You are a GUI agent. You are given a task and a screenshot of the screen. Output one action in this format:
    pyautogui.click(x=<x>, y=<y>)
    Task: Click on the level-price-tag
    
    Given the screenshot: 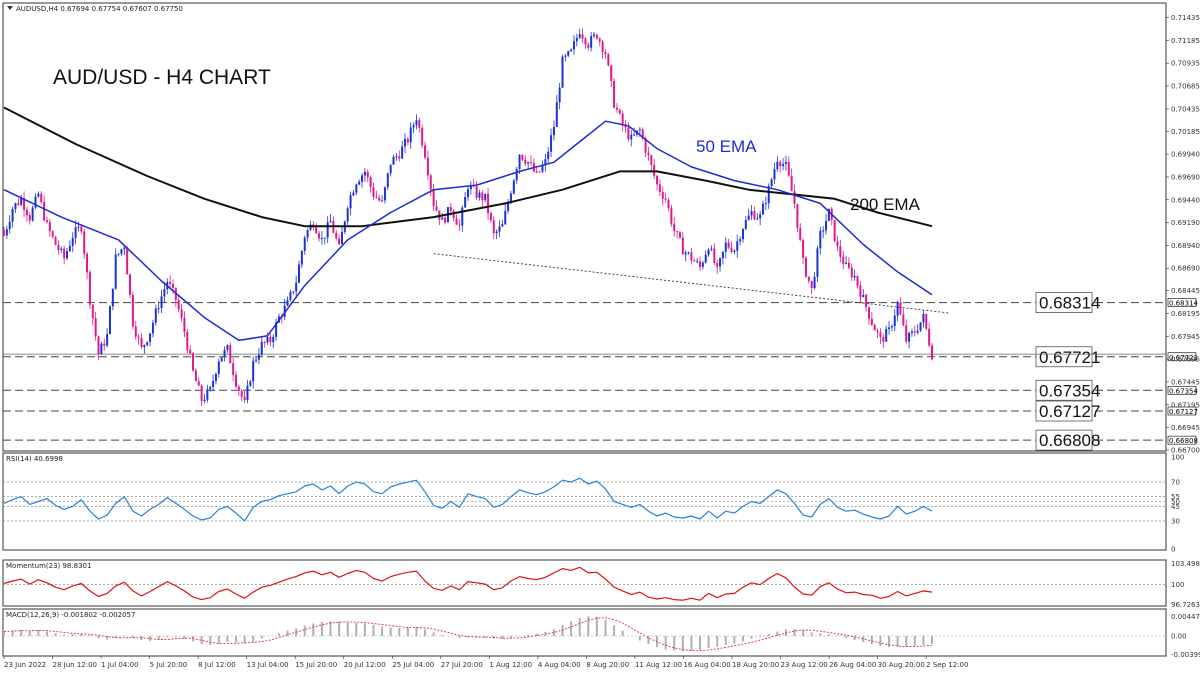 What is the action you would take?
    pyautogui.click(x=1182, y=440)
    